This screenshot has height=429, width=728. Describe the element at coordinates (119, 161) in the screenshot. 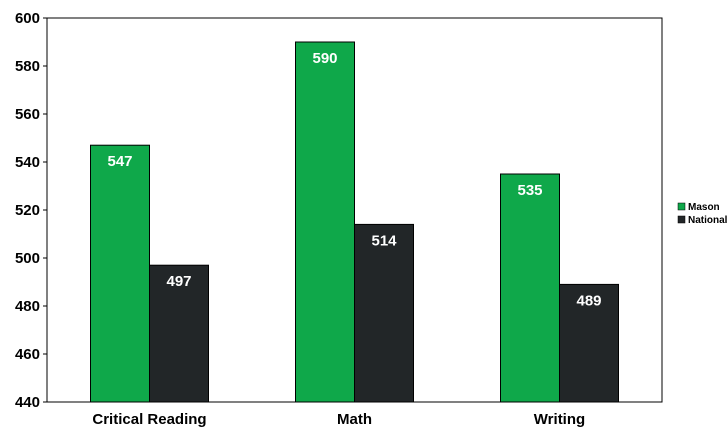

I see `bar-value-label: 547` at that location.